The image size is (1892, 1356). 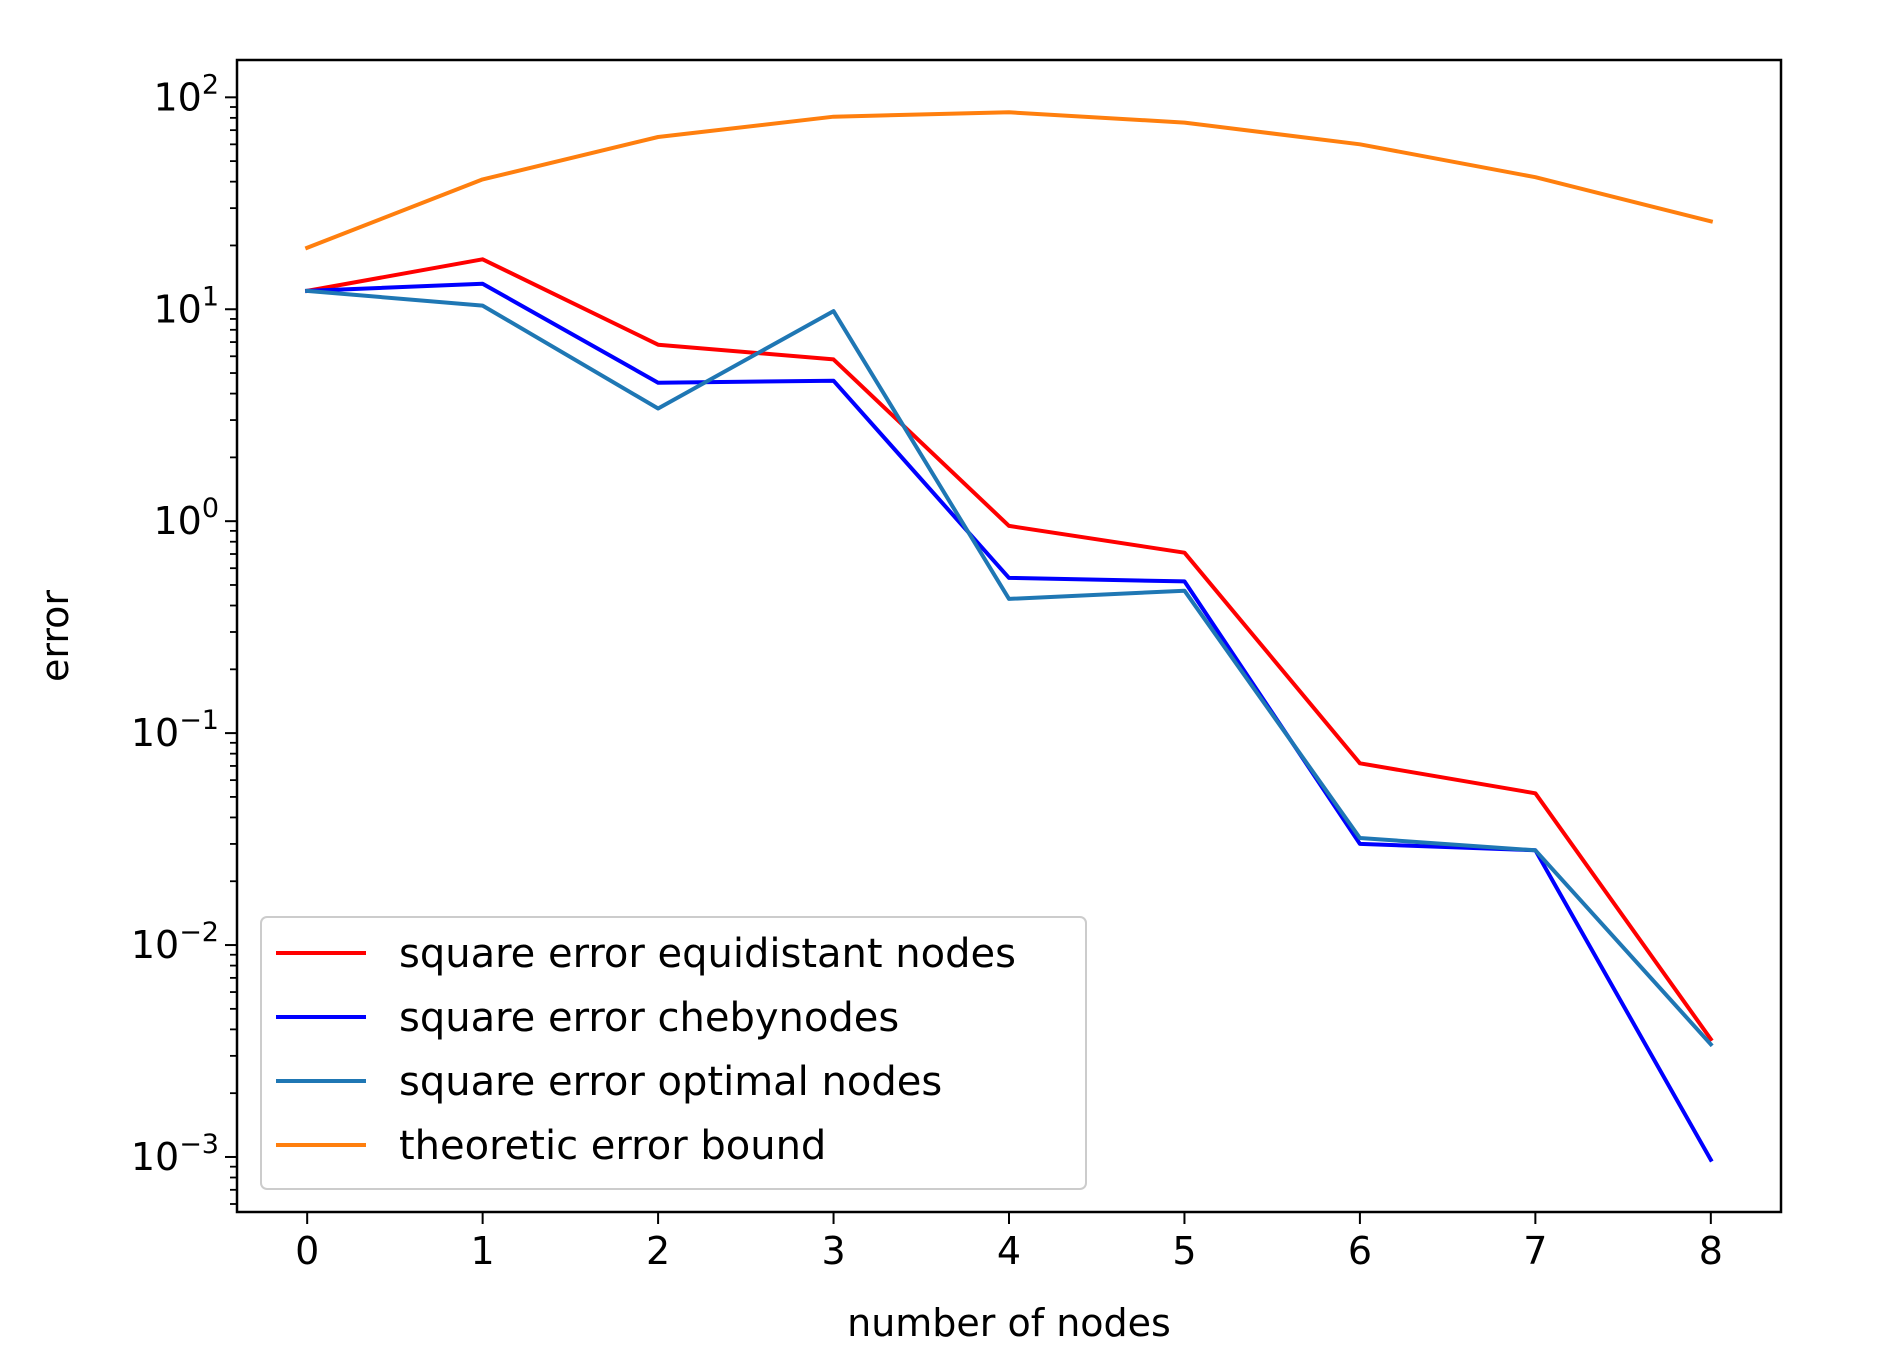 What do you see at coordinates (186, 94) in the screenshot?
I see `y-tick-label: 10²` at bounding box center [186, 94].